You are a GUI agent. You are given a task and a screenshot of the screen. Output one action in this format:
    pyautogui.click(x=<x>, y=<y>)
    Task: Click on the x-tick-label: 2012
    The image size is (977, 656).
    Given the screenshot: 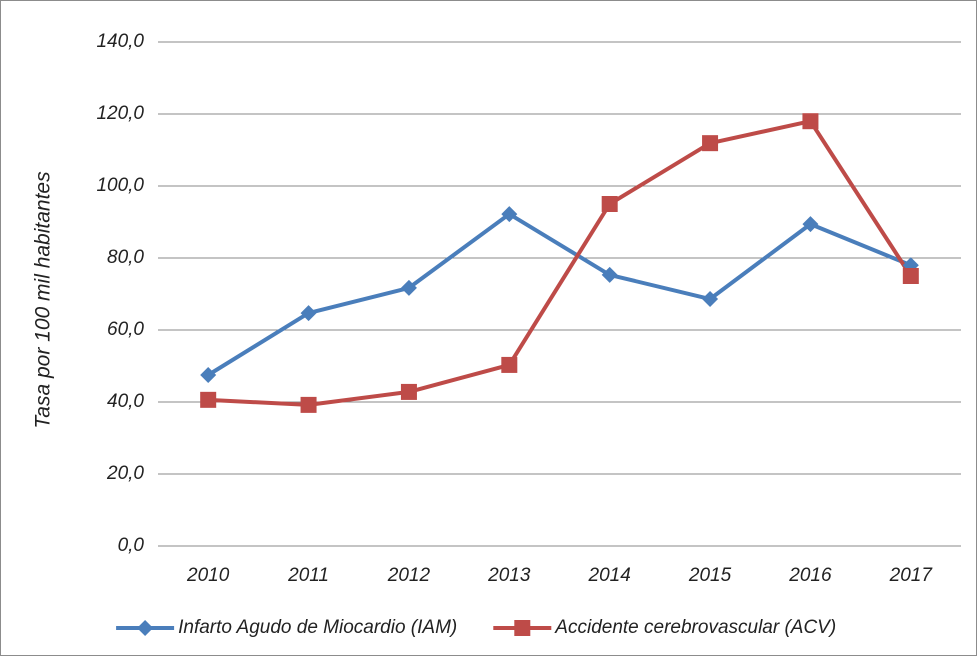 What is the action you would take?
    pyautogui.click(x=409, y=575)
    